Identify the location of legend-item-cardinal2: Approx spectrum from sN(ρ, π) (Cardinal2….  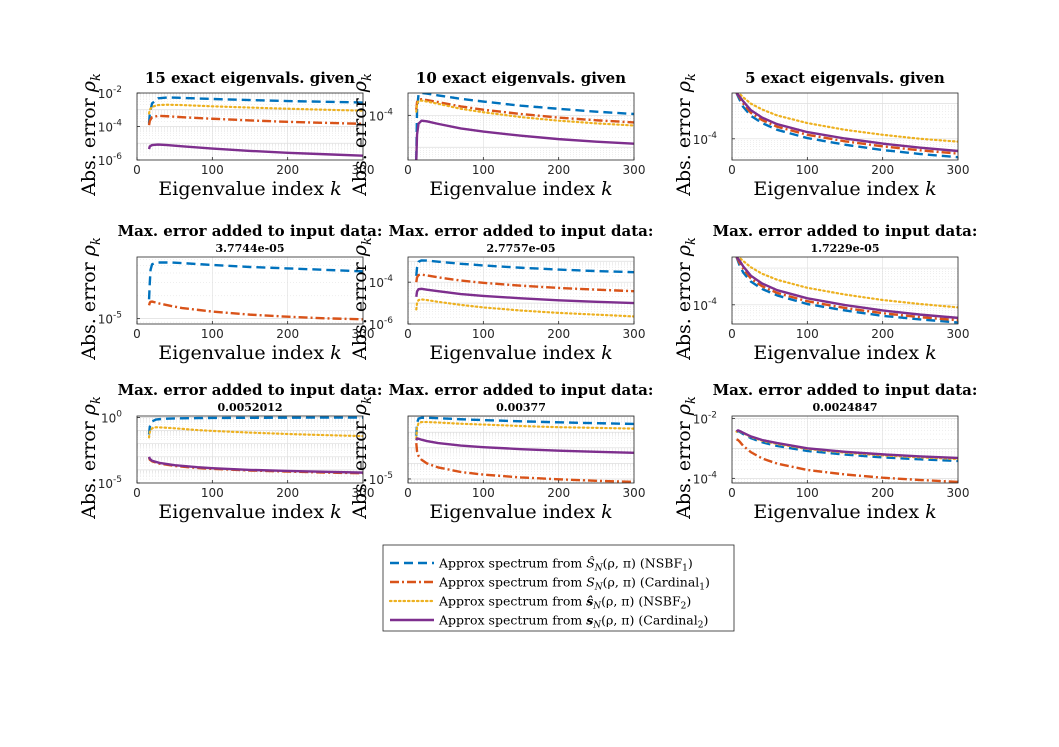
(549, 622).